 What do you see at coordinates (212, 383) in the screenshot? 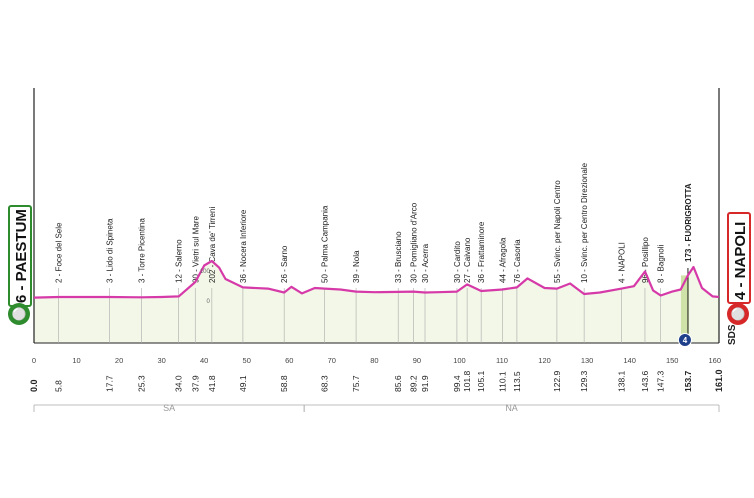
I see `waypoint-km-label: 41.8` at bounding box center [212, 383].